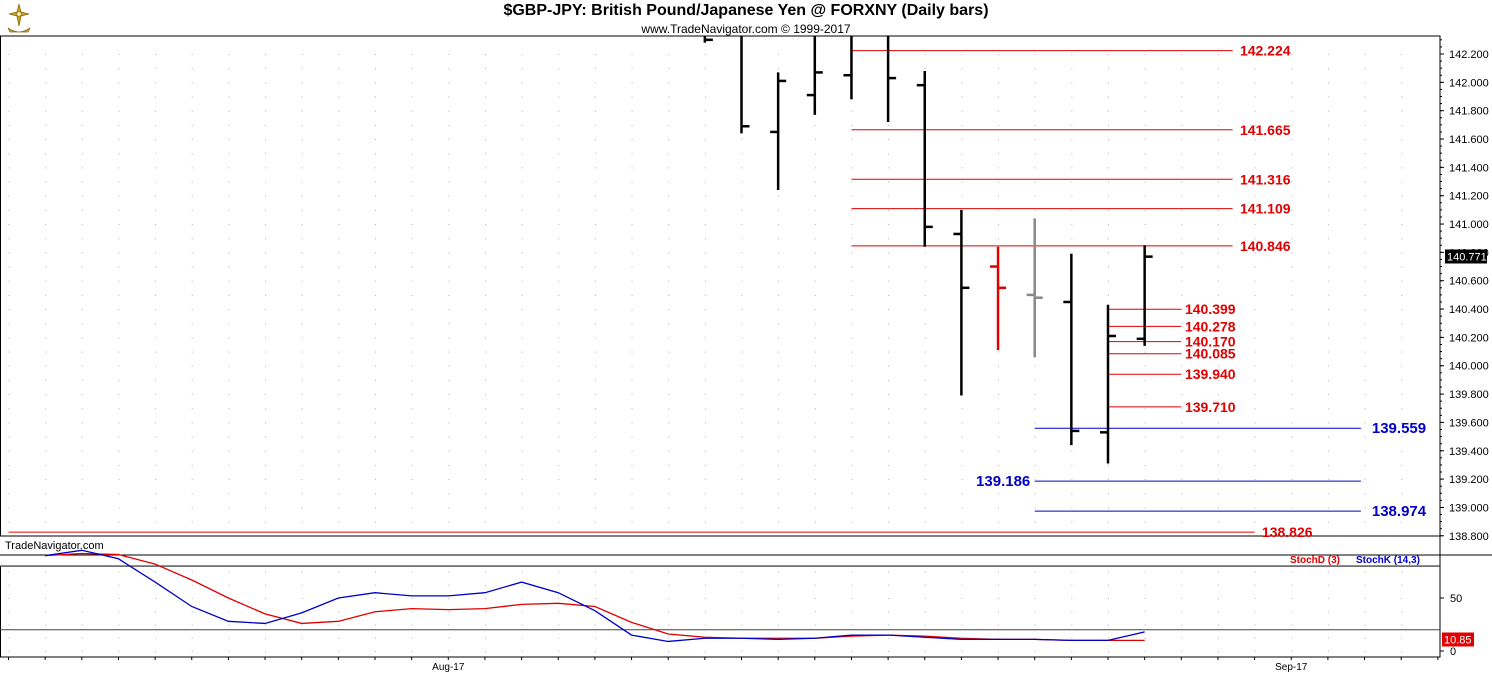  What do you see at coordinates (1469, 197) in the screenshot?
I see `price-tick-label: 141.200` at bounding box center [1469, 197].